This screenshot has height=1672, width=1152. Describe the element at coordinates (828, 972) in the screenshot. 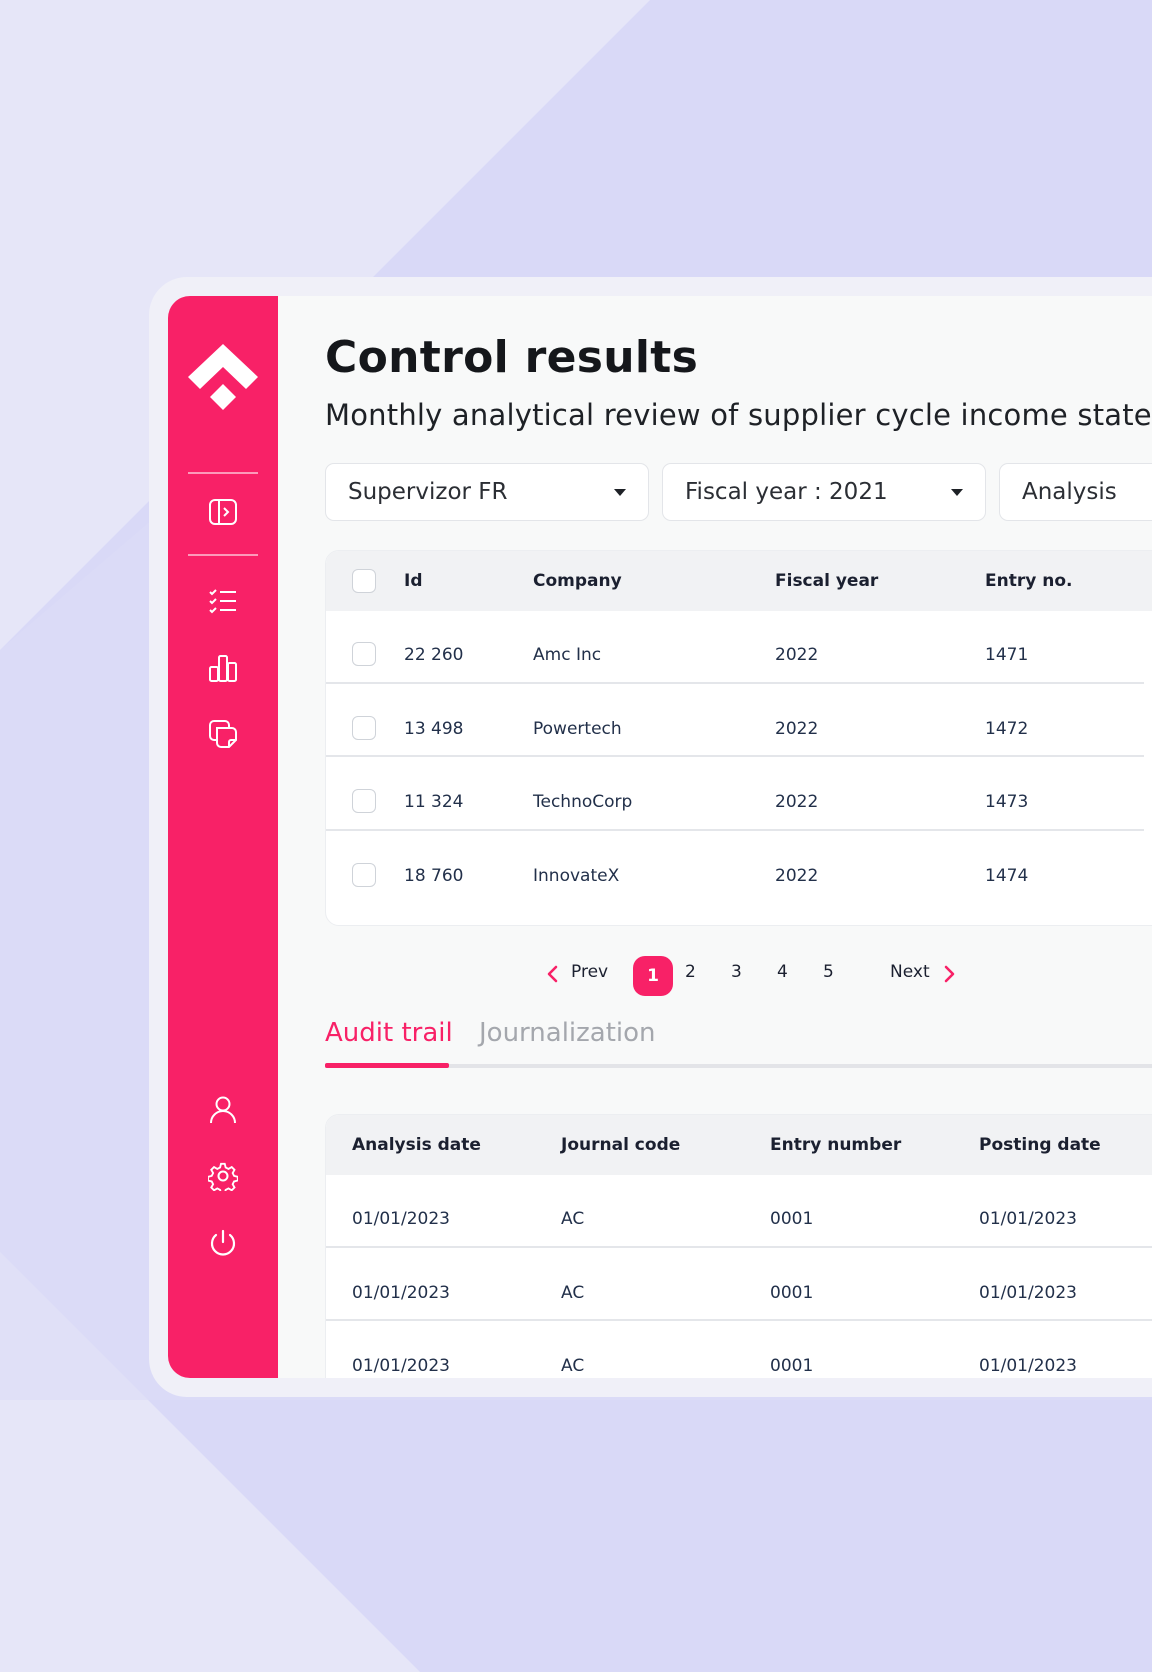

I see `page-button: 5` at that location.